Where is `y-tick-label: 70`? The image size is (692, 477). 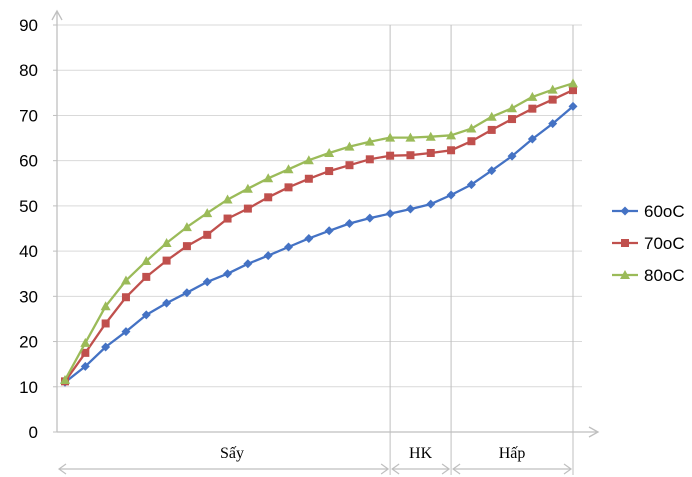 y-tick-label: 70 is located at coordinates (28, 115).